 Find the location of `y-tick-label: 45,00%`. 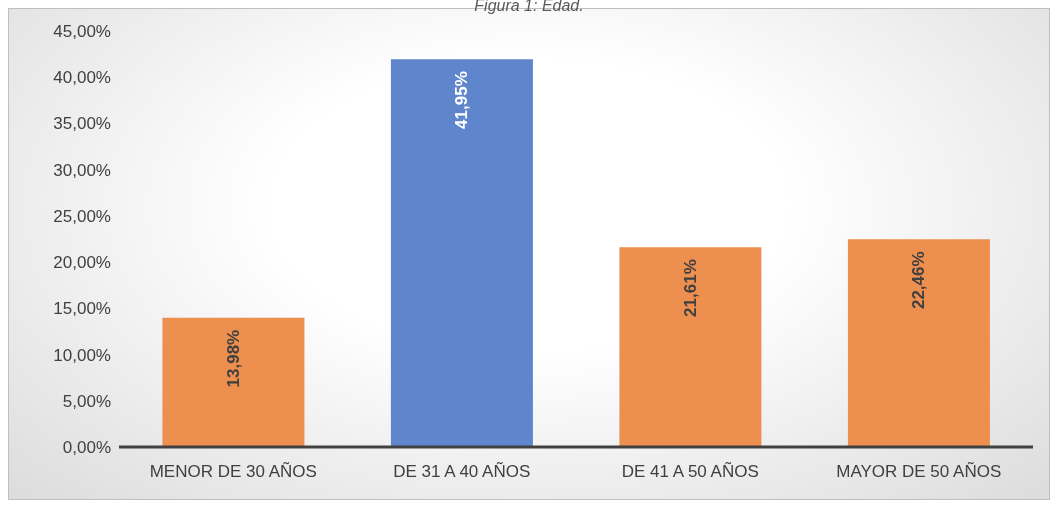

y-tick-label: 45,00% is located at coordinates (82, 32).